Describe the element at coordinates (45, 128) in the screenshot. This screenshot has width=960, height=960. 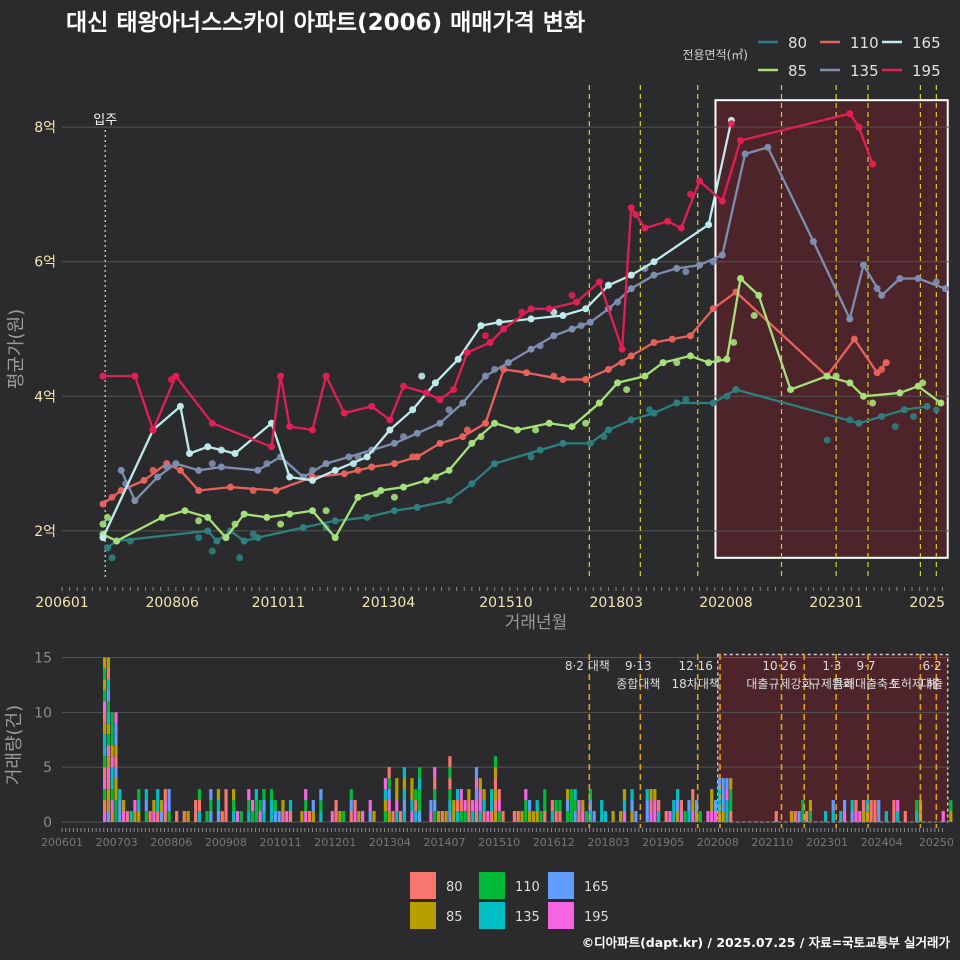
I see `y-tick-label: 8억` at that location.